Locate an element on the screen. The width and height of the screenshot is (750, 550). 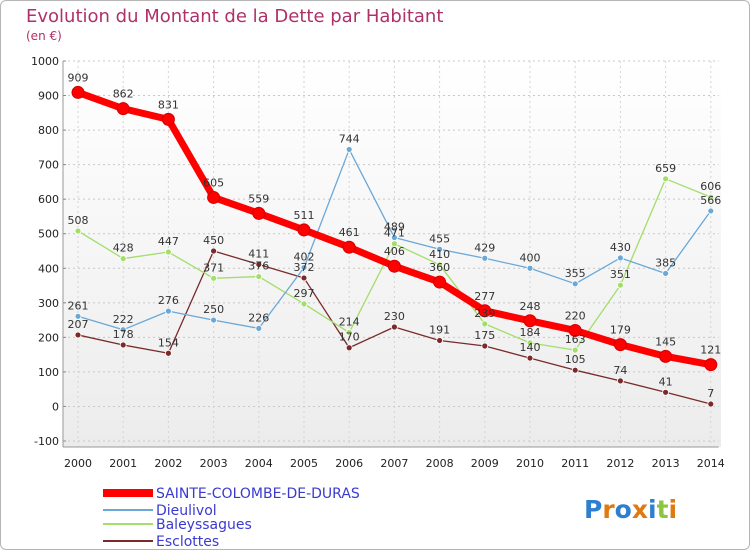
data-label: 121 is located at coordinates (710, 350).